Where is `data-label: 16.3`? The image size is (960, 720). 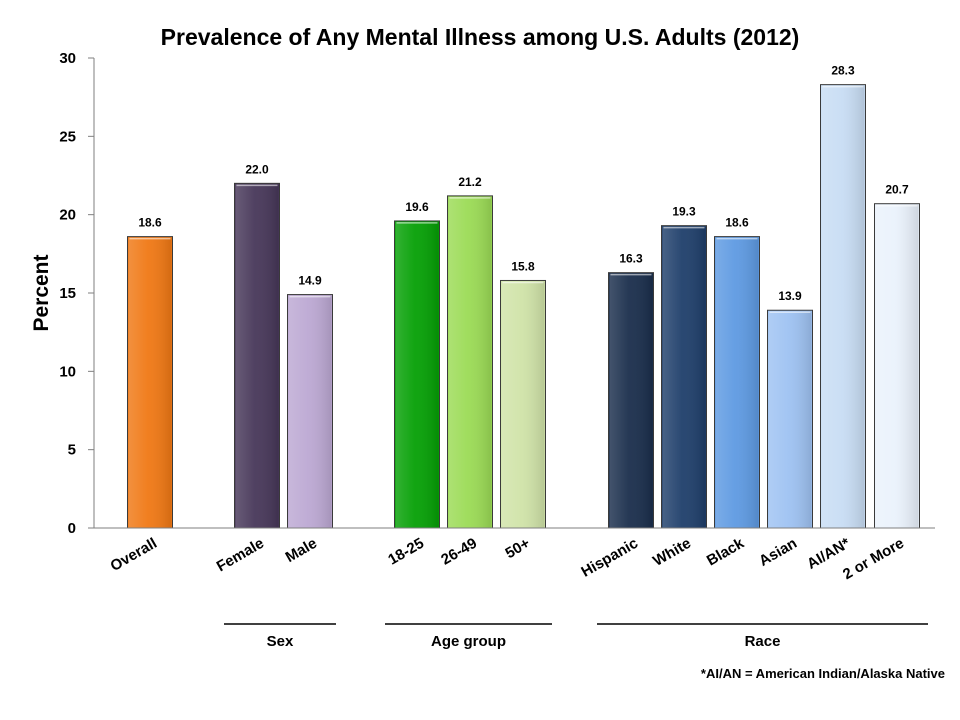
data-label: 16.3 is located at coordinates (631, 259).